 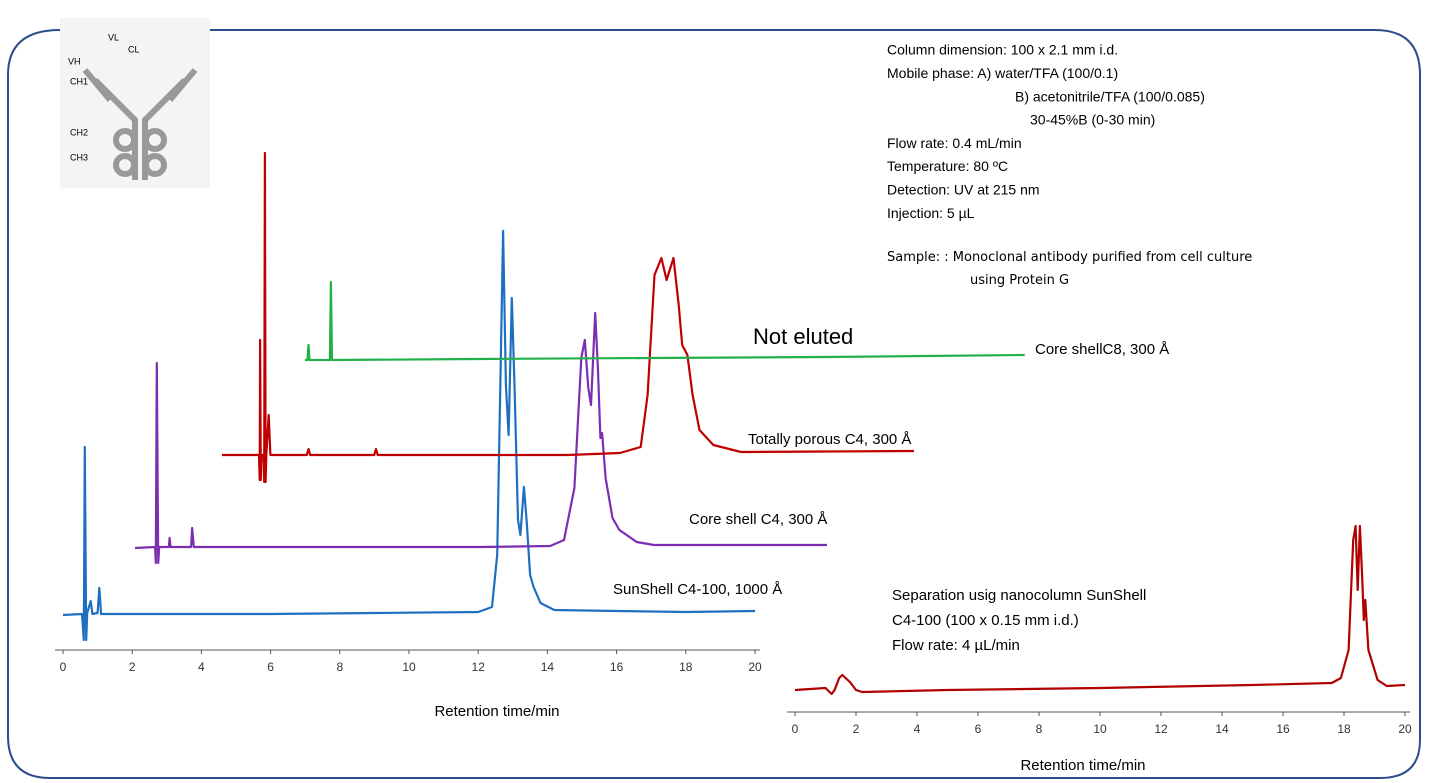 What do you see at coordinates (134, 49) in the screenshot?
I see `antibody-label: CL` at bounding box center [134, 49].